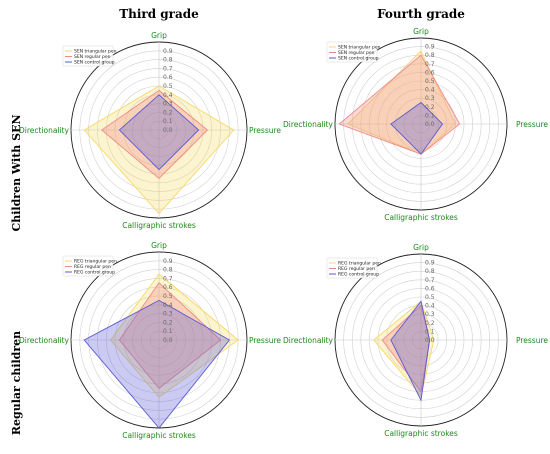  What do you see at coordinates (421, 14) in the screenshot?
I see `column-title-fourth-grade: Fourth grade` at bounding box center [421, 14].